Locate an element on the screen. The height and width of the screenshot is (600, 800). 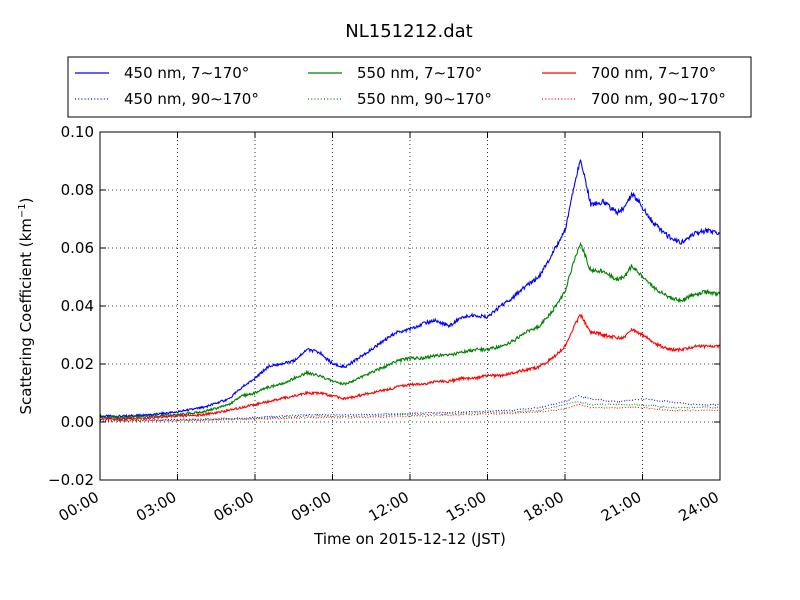
y-axis-label-main: Scattering Coefficient (km is located at coordinates (26, 316).